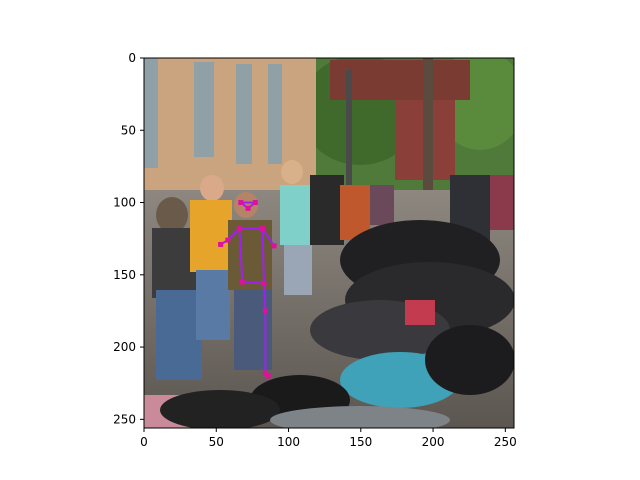 The height and width of the screenshot is (480, 640). Describe the element at coordinates (128, 130) in the screenshot. I see `y-tick-label: 50` at that location.